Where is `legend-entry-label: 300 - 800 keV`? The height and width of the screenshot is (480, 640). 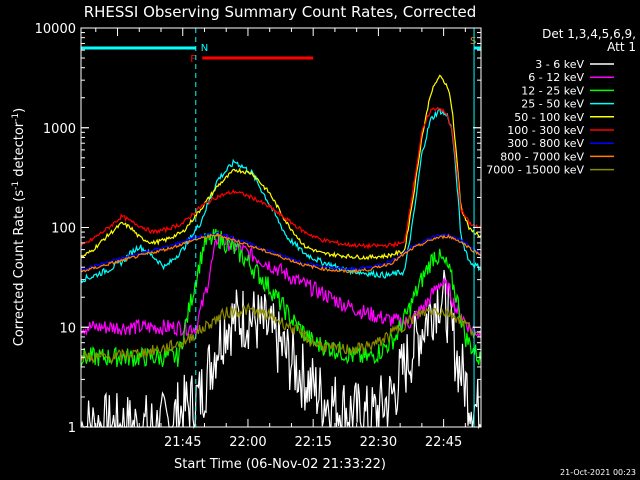
legend-entry-label: 300 - 800 keV is located at coordinates (545, 143).